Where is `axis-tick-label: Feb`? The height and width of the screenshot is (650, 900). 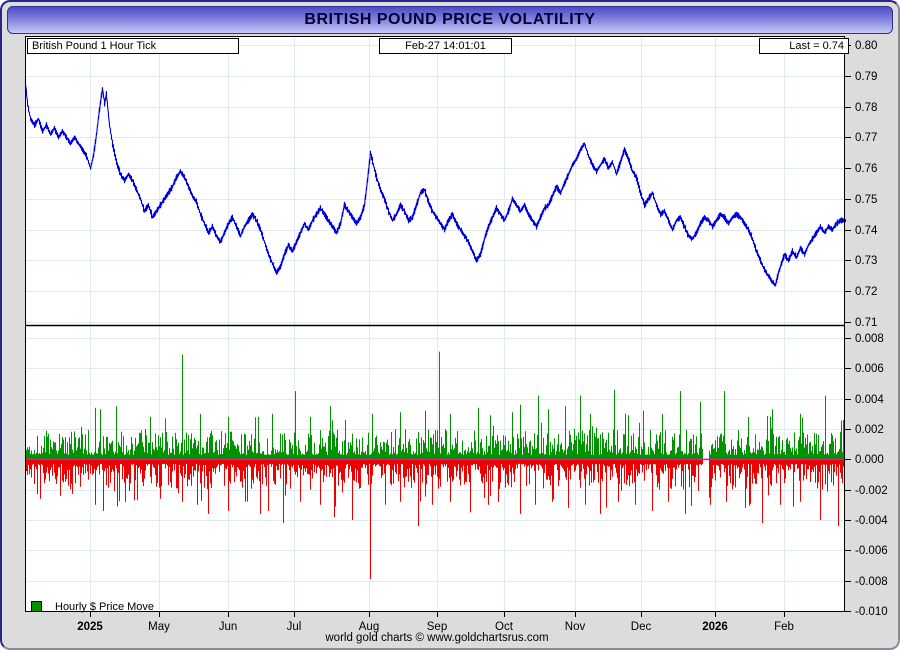
axis-tick-label: Feb is located at coordinates (784, 627).